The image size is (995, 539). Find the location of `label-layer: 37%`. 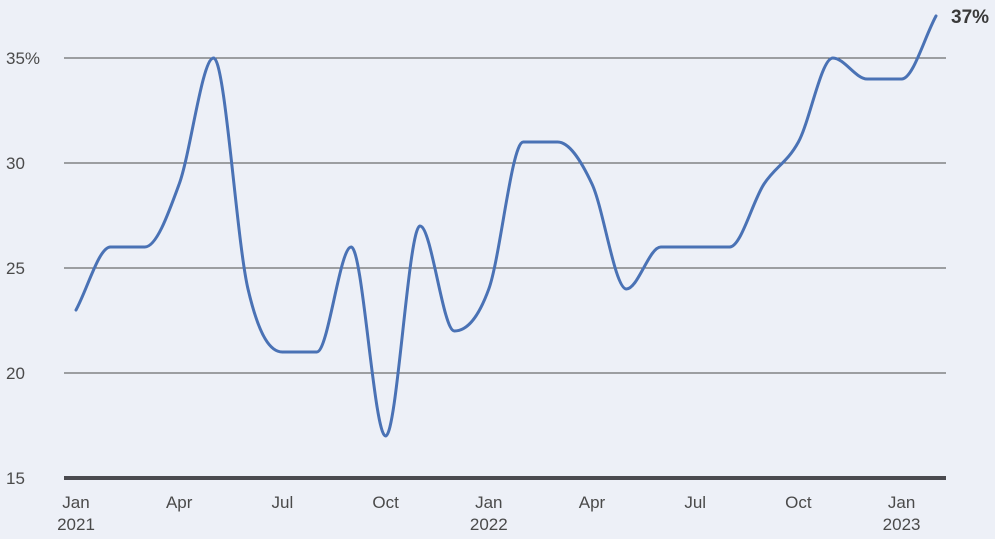

label-layer: 37% is located at coordinates (970, 17).